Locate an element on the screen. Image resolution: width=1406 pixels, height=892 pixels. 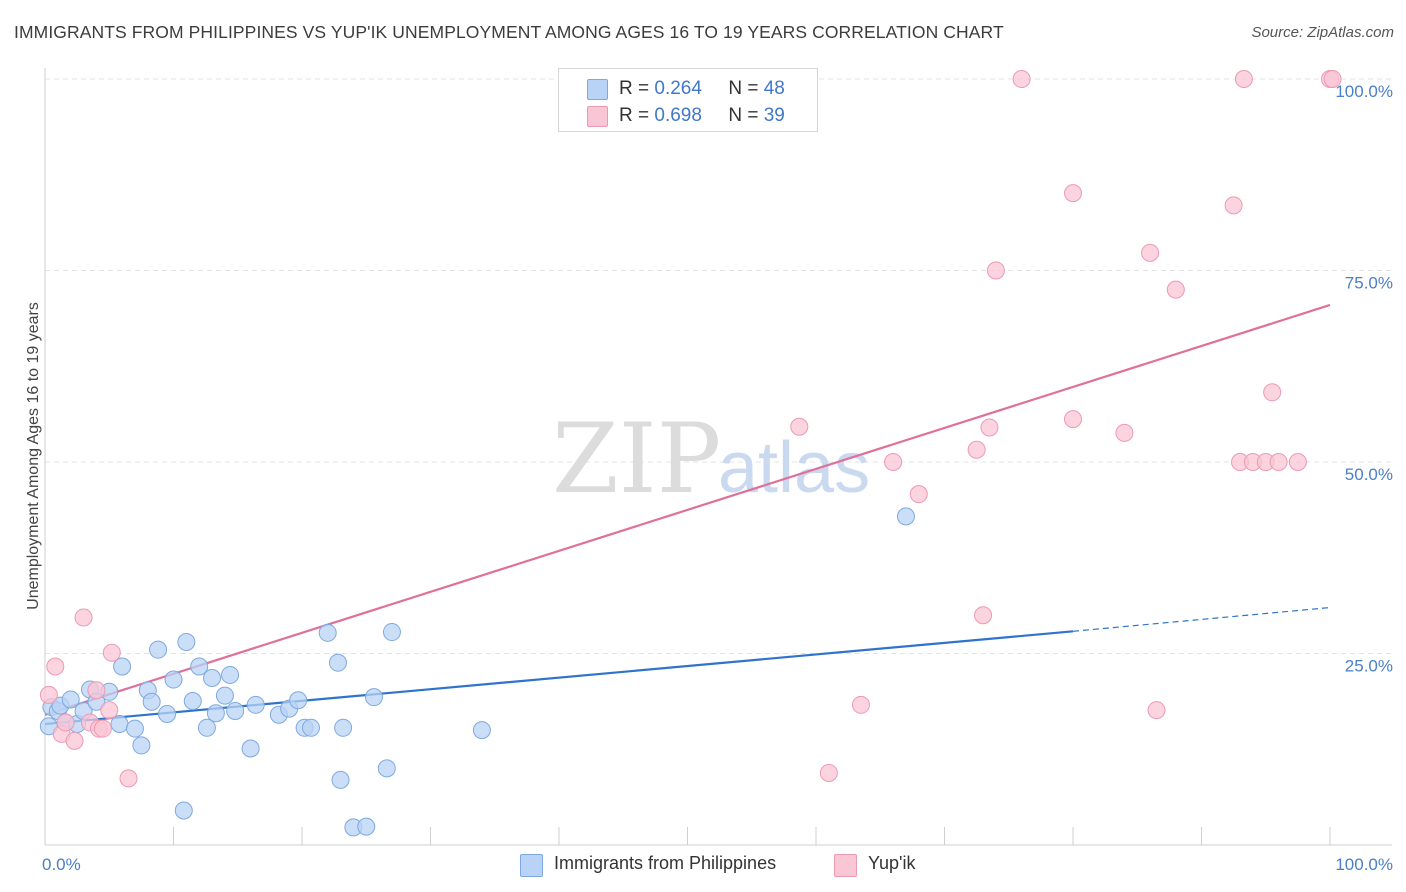
x-tick-label: 100.0% is located at coordinates (1364, 864).